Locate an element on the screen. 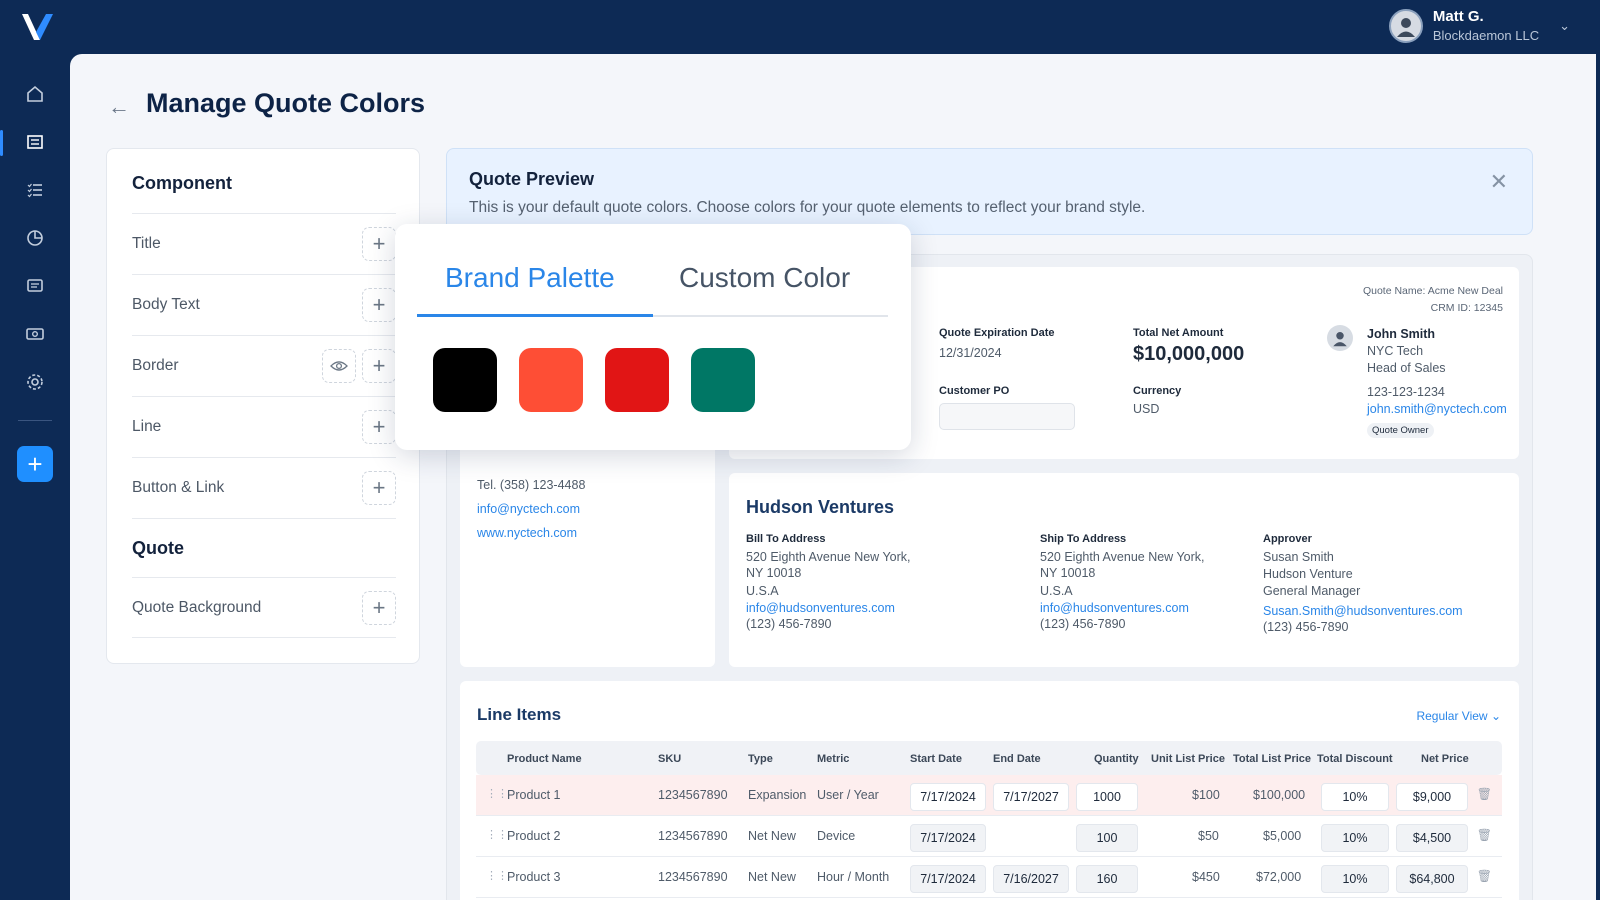  regular-view-dropdown: Regular View ⌄ is located at coordinates (1458, 716).